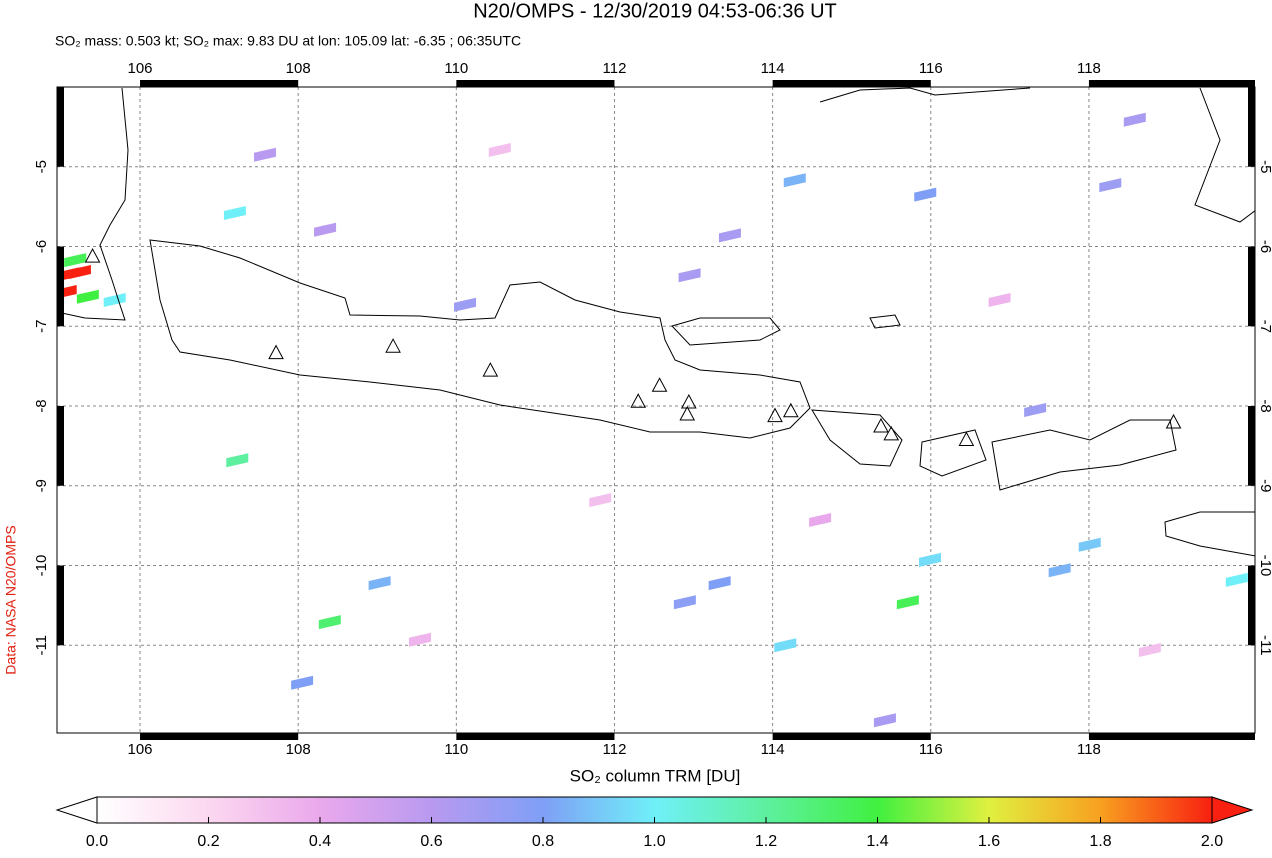 The image size is (1272, 858). I want to click on colorbar-tick-label: 0.4, so click(320, 841).